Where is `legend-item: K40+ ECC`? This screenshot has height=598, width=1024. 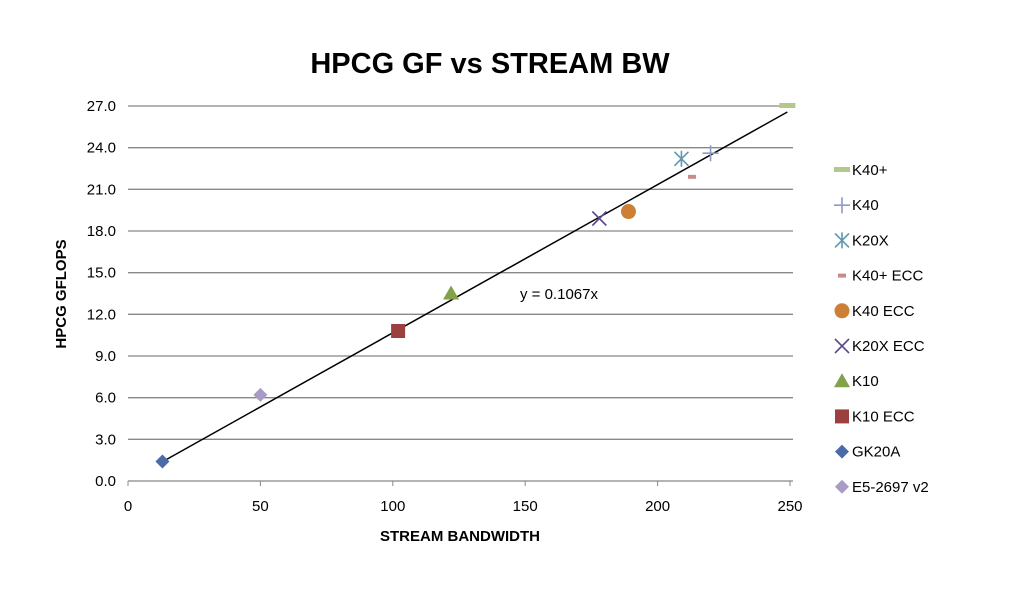 legend-item: K40+ ECC is located at coordinates (880, 276).